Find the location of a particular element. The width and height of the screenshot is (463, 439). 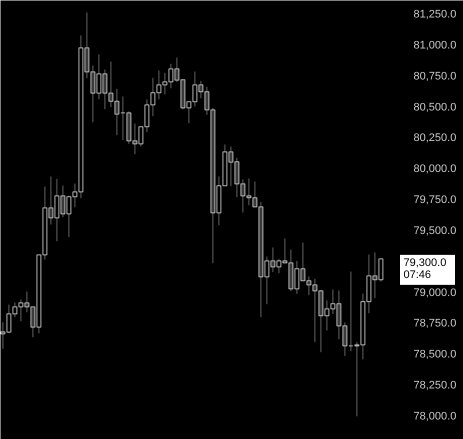

y-tick-label: 78,000.0 is located at coordinates (435, 416).